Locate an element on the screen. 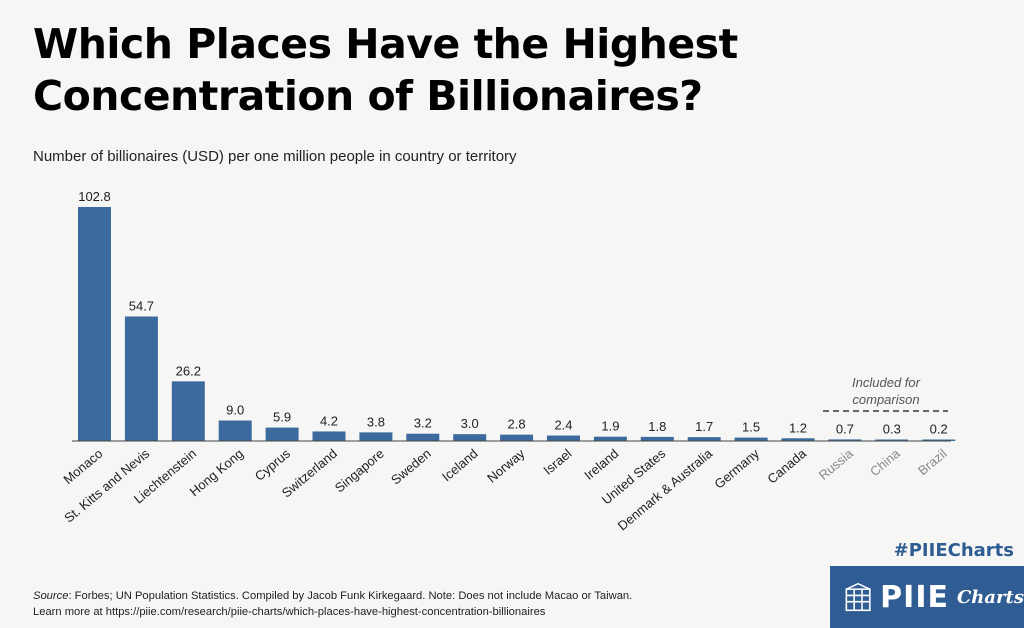  category-label: Brazil is located at coordinates (932, 462).